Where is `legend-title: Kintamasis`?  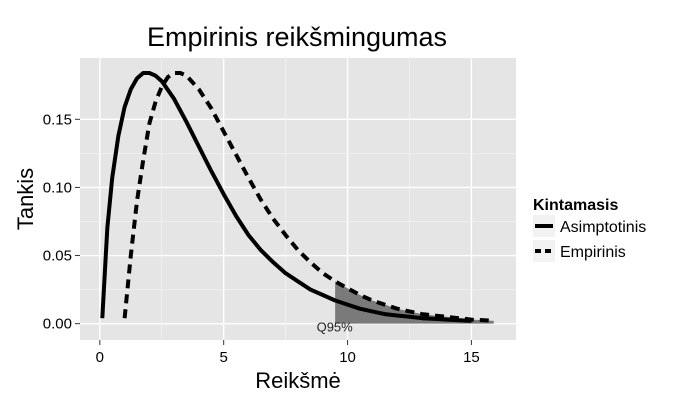 legend-title: Kintamasis is located at coordinates (575, 205).